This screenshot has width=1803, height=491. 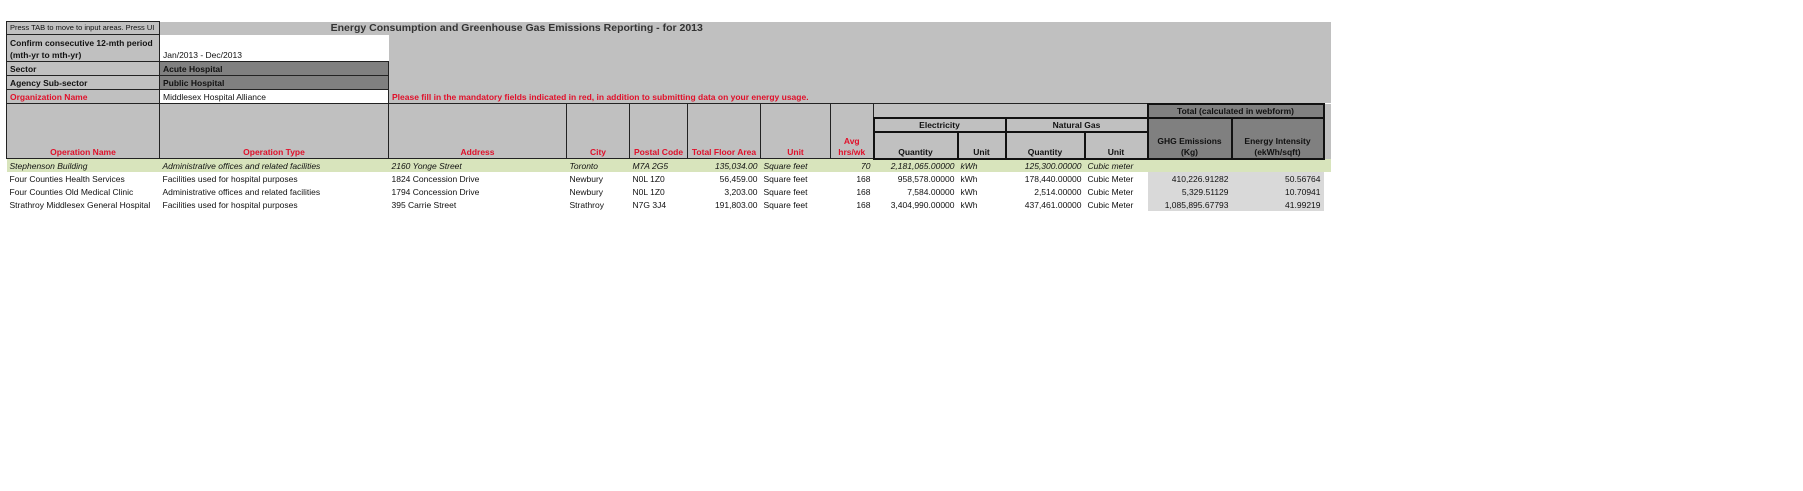 What do you see at coordinates (658, 165) in the screenshot?
I see `cell-postal: M7A 2G5` at bounding box center [658, 165].